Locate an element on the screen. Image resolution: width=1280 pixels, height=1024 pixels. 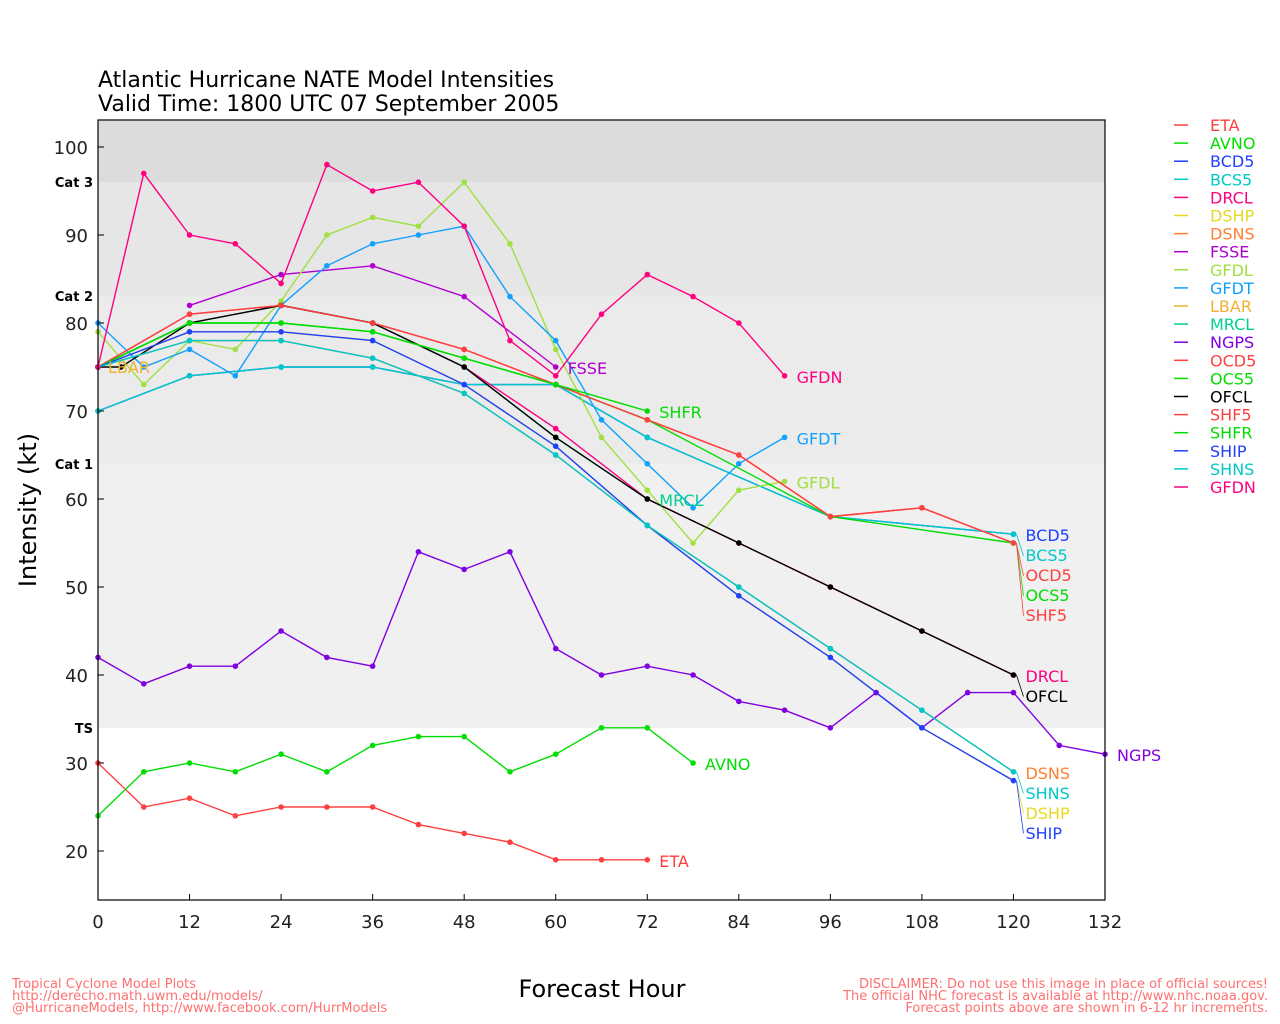
series-end-label: ETA is located at coordinates (674, 861).